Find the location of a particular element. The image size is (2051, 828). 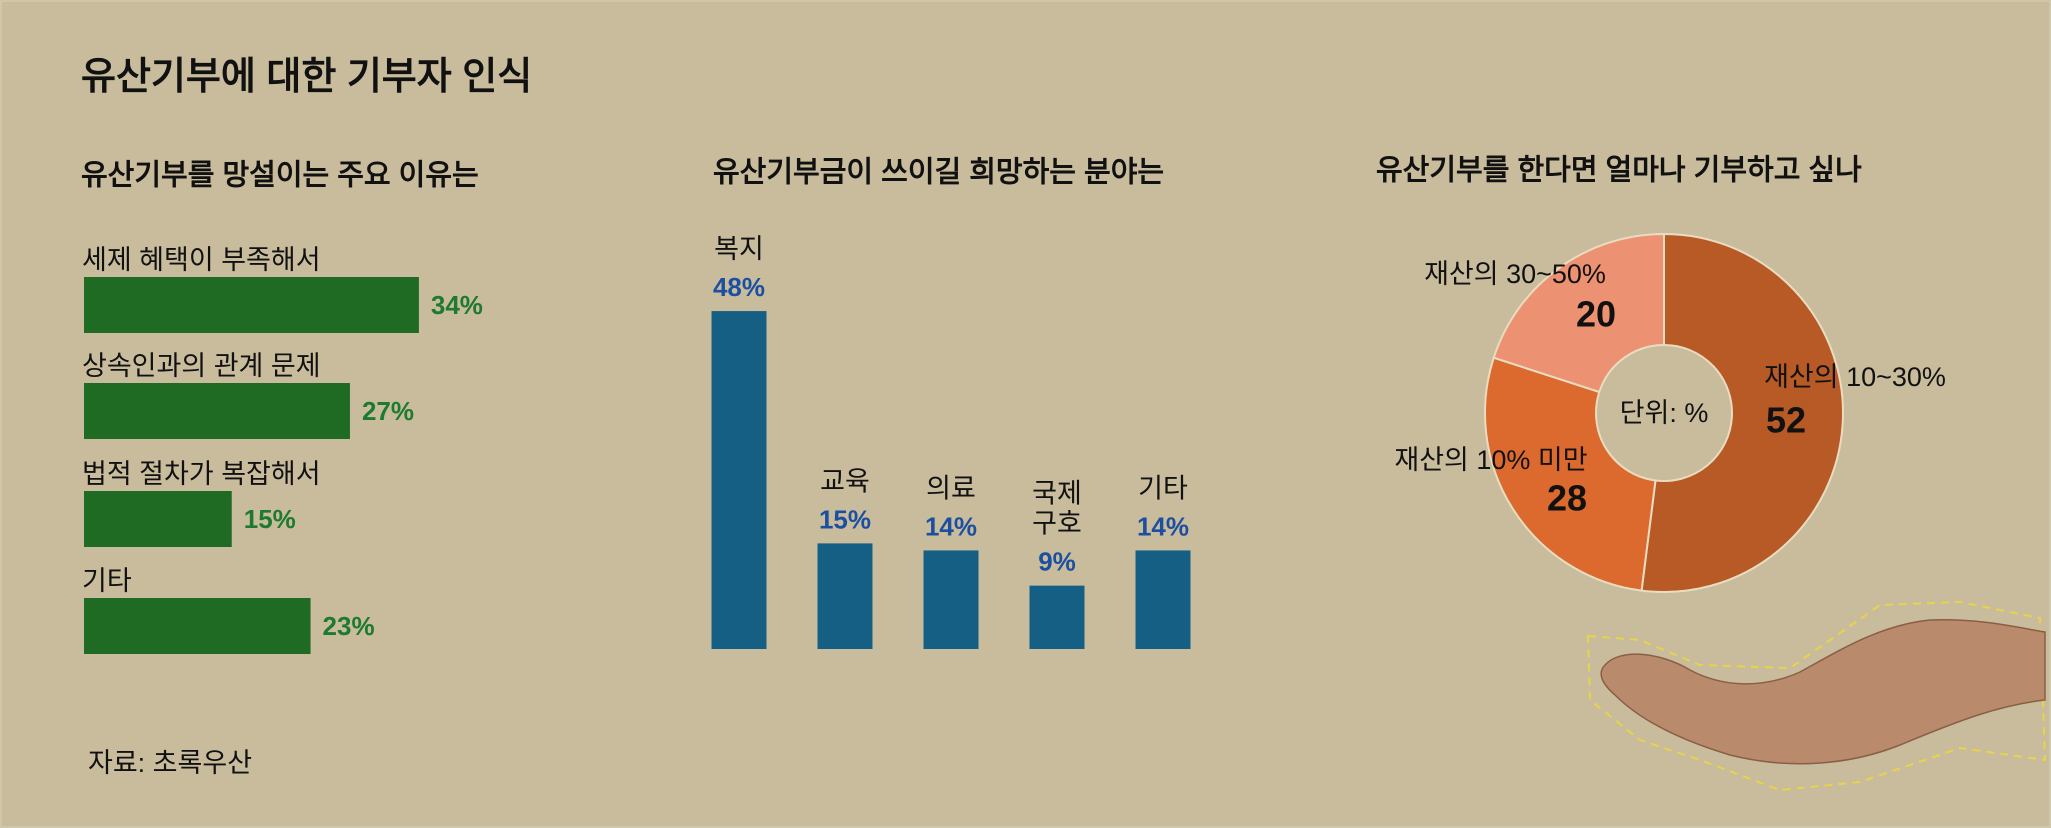

chart-subtitle: 유산기부를 한다면 얼마나 기부하고 싶나 is located at coordinates (1619, 170).